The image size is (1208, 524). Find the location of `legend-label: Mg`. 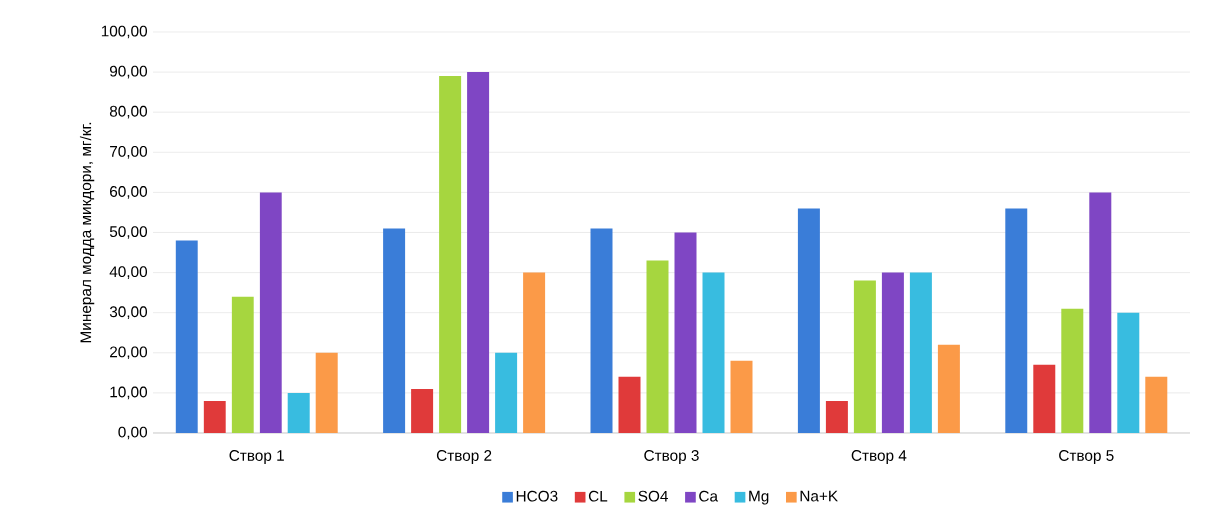

legend-label: Mg is located at coordinates (759, 497).